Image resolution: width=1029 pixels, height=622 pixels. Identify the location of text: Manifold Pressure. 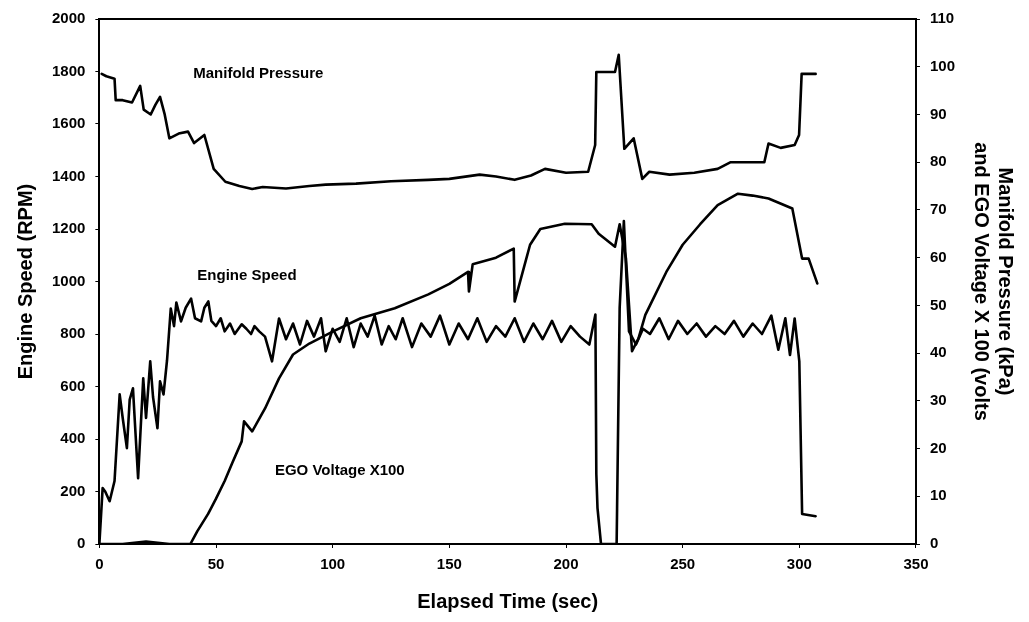
(258, 73).